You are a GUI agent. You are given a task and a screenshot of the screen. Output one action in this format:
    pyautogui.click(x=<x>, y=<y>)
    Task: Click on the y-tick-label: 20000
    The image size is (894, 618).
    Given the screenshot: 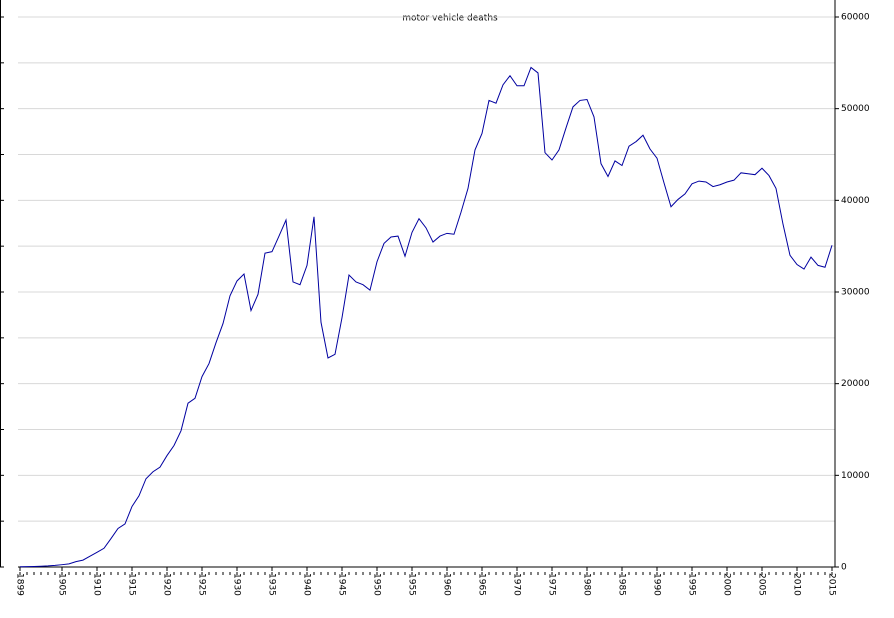 What is the action you would take?
    pyautogui.click(x=855, y=384)
    